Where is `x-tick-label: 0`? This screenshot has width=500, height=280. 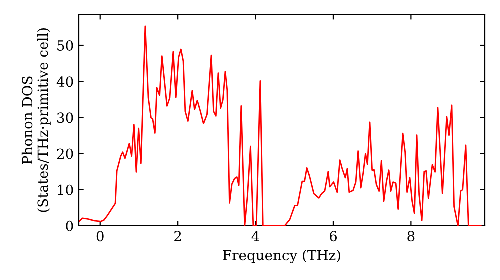 x-tick-label: 0 is located at coordinates (100, 236).